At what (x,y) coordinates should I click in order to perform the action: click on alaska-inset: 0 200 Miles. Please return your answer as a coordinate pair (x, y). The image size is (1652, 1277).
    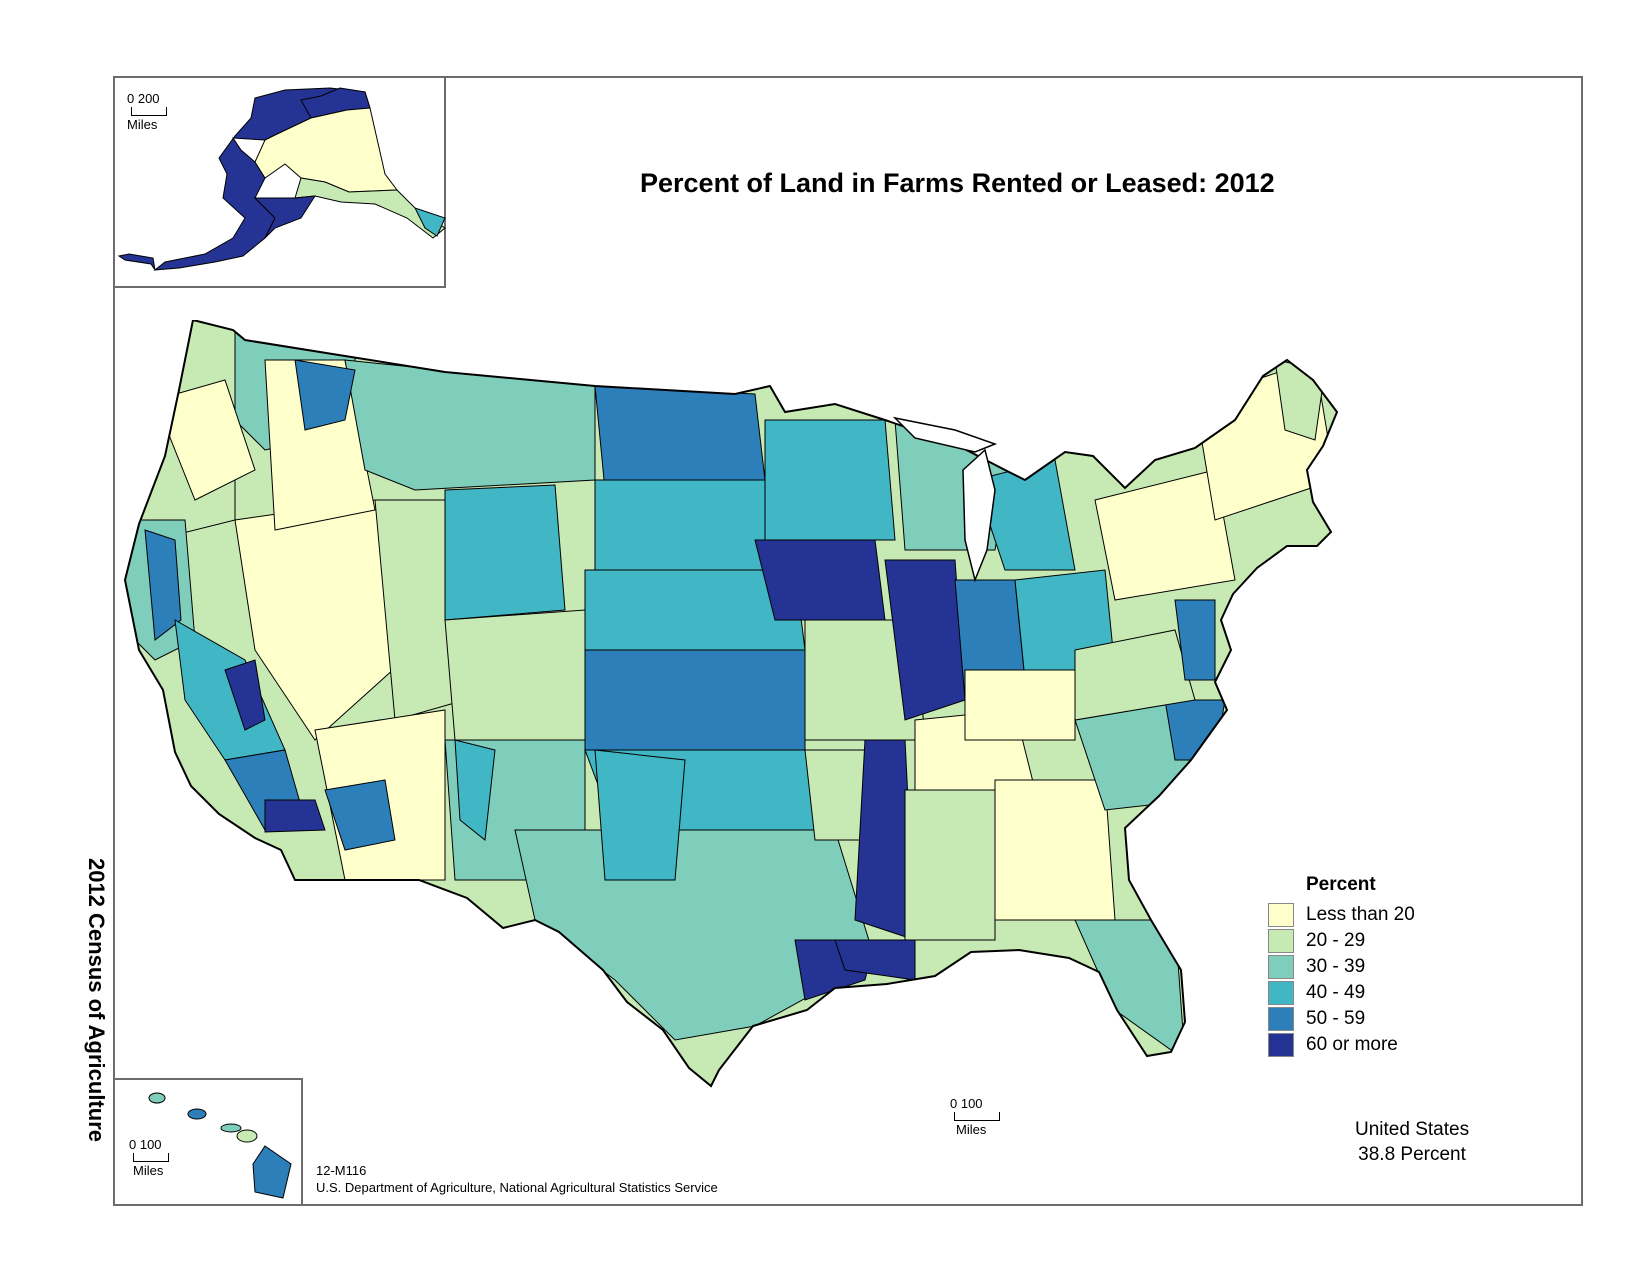
    Looking at the image, I should click on (279, 182).